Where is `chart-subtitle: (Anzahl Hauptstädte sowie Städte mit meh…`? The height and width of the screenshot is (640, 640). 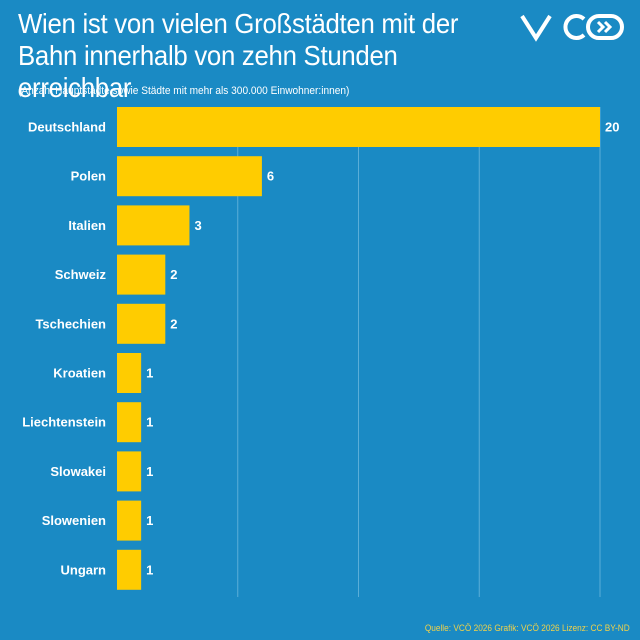 chart-subtitle: (Anzahl Hauptstädte sowie Städte mit meh… is located at coordinates (184, 91).